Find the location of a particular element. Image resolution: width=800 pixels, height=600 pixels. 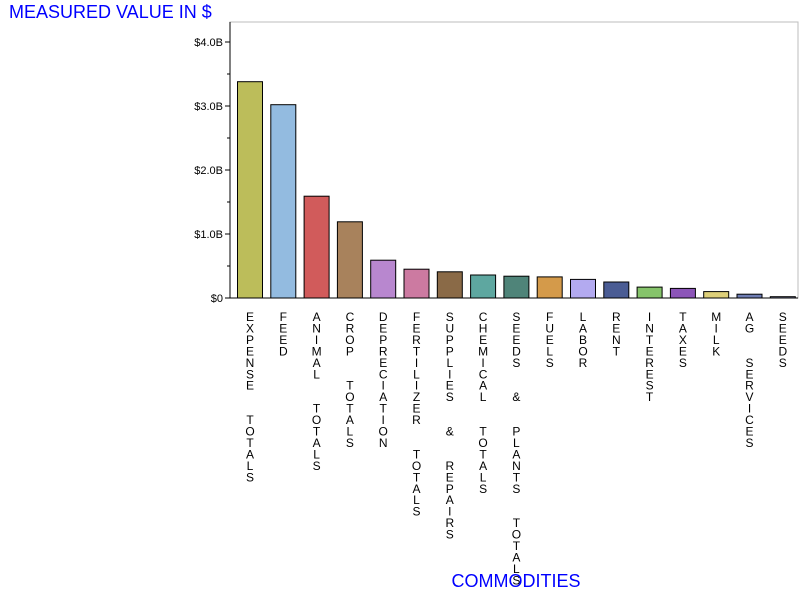

bar-feed is located at coordinates (283, 201).